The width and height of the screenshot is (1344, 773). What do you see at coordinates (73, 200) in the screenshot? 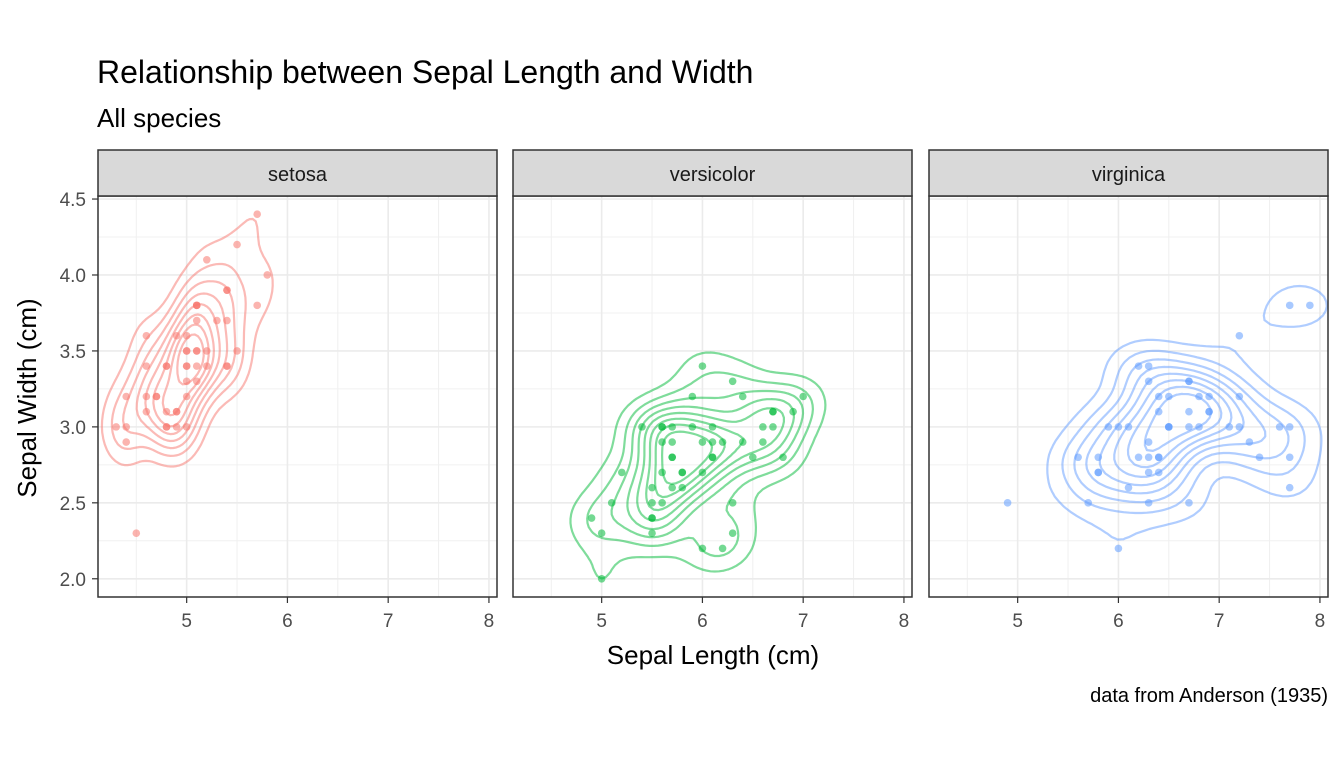
I see `y-tick-label: 4.5` at bounding box center [73, 200].